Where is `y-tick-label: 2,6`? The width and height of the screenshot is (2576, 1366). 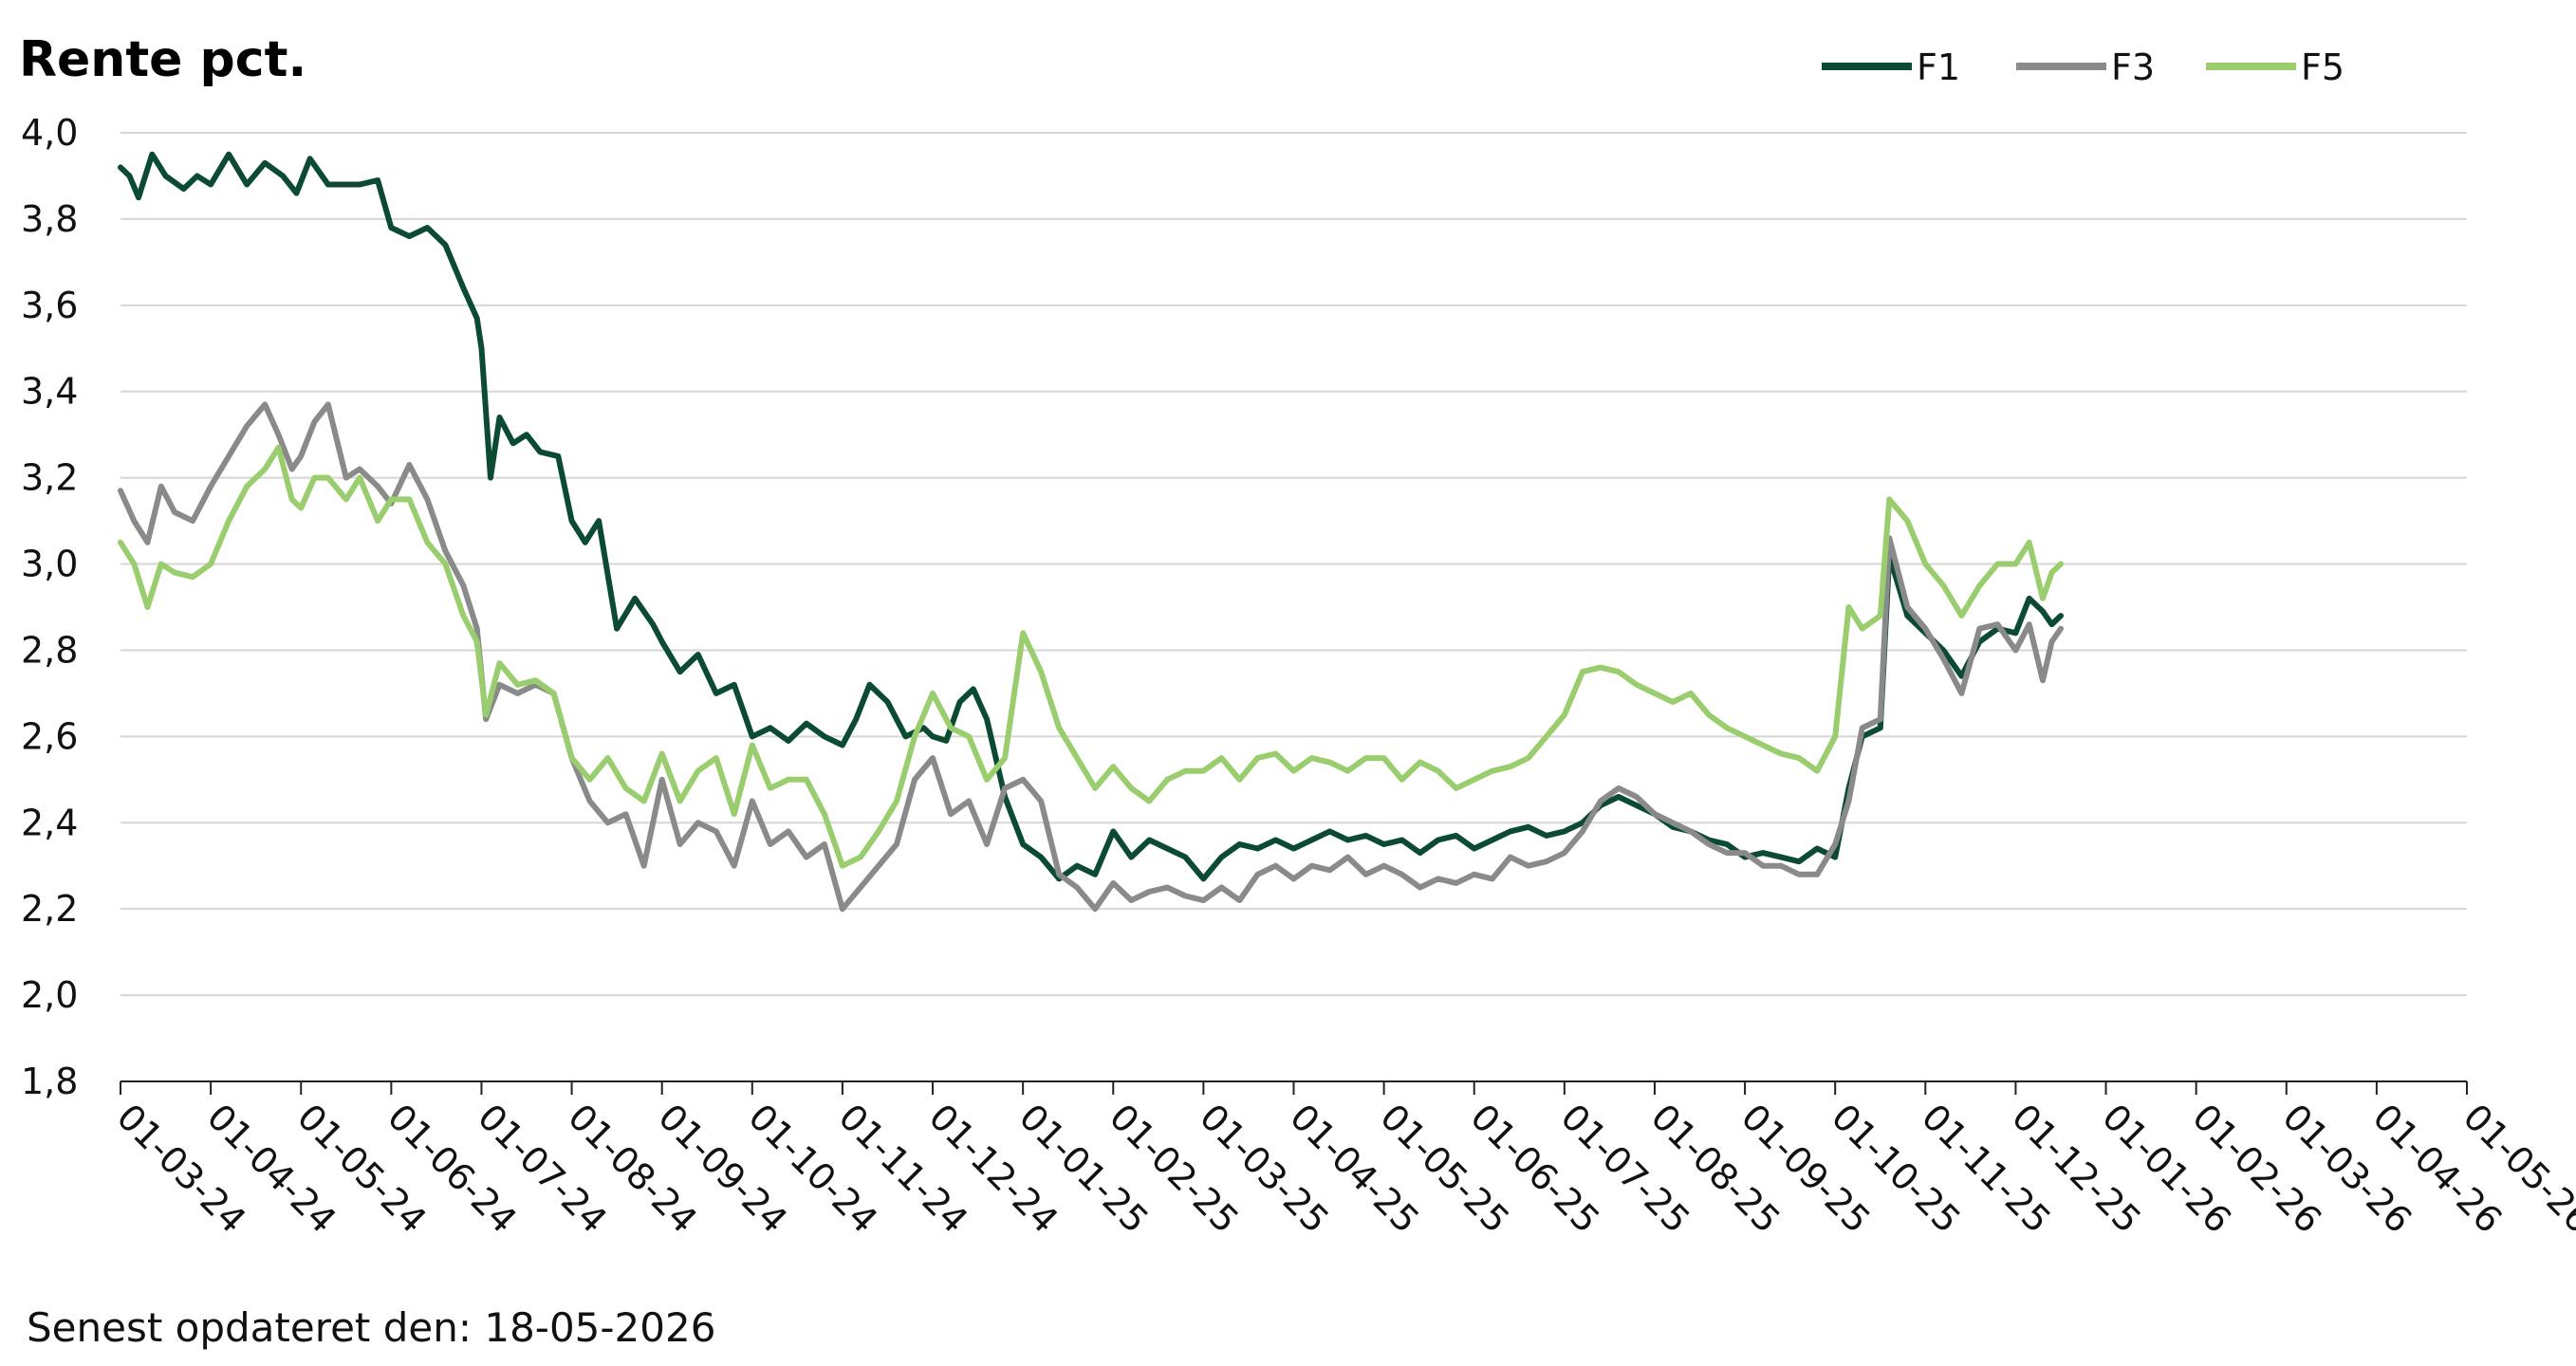
y-tick-label: 2,6 is located at coordinates (49, 736).